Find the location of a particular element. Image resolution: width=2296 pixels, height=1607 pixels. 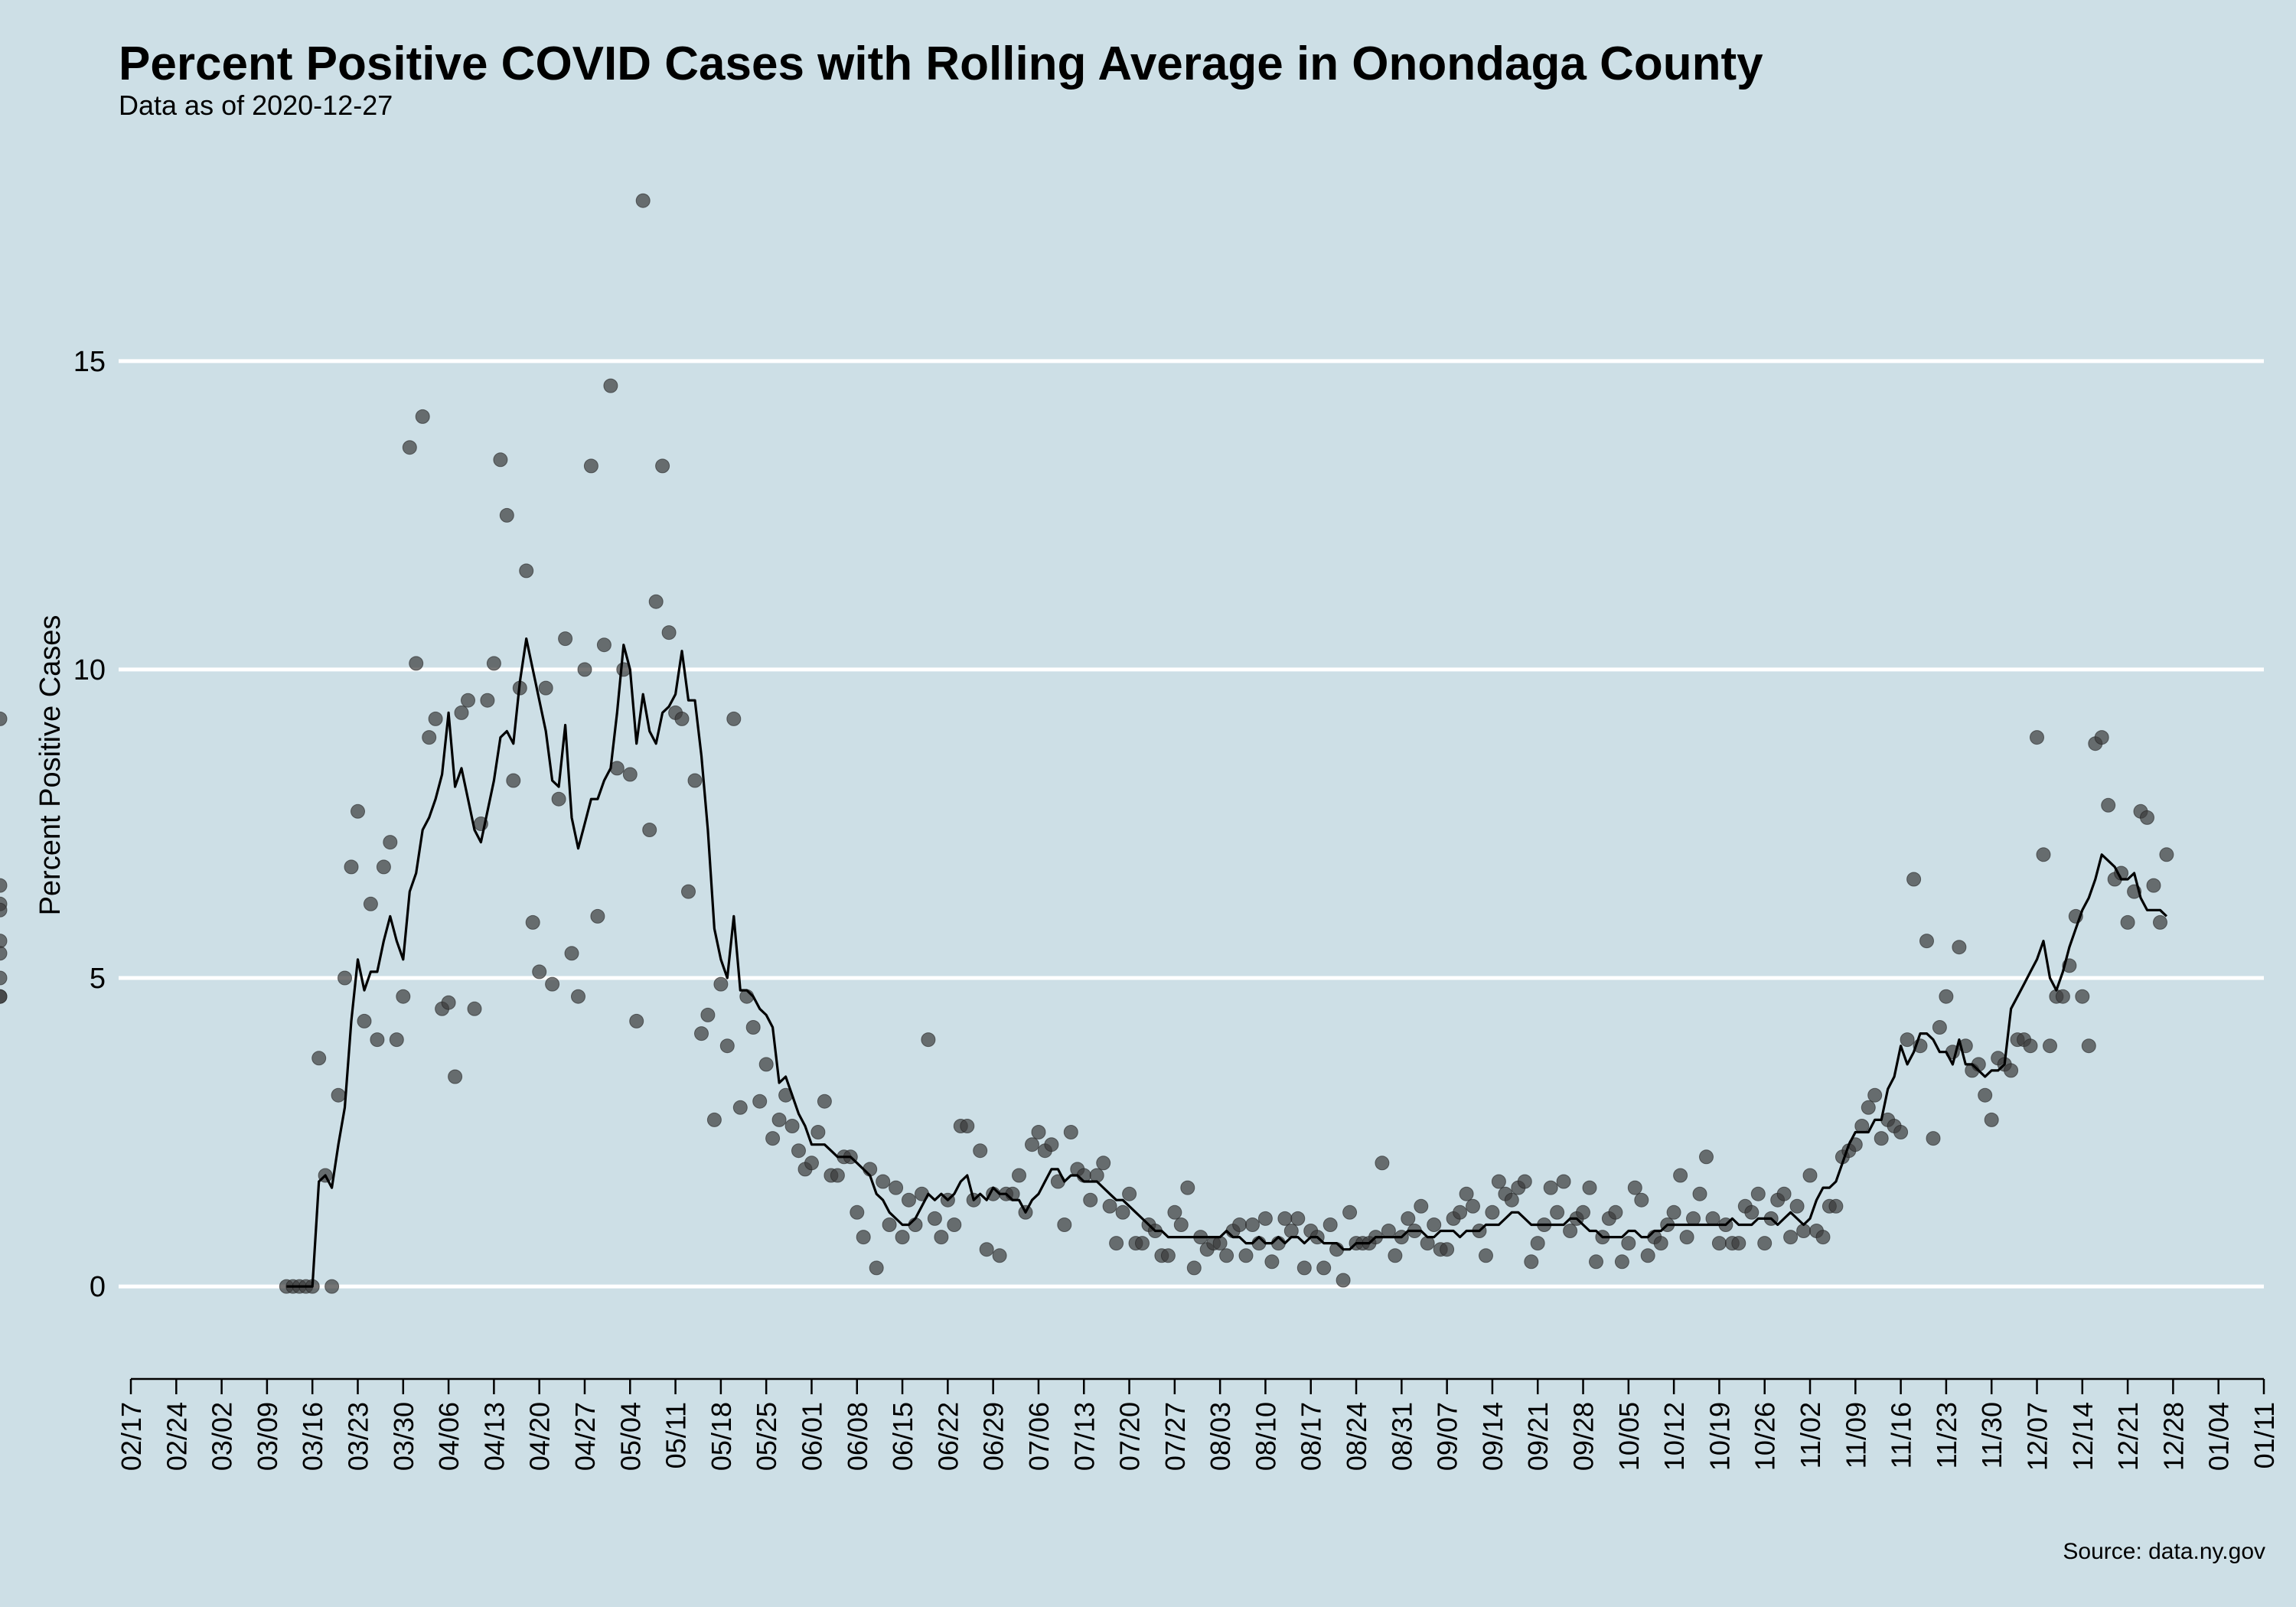

x-tick-label: 01/11 is located at coordinates (2264, 1435).